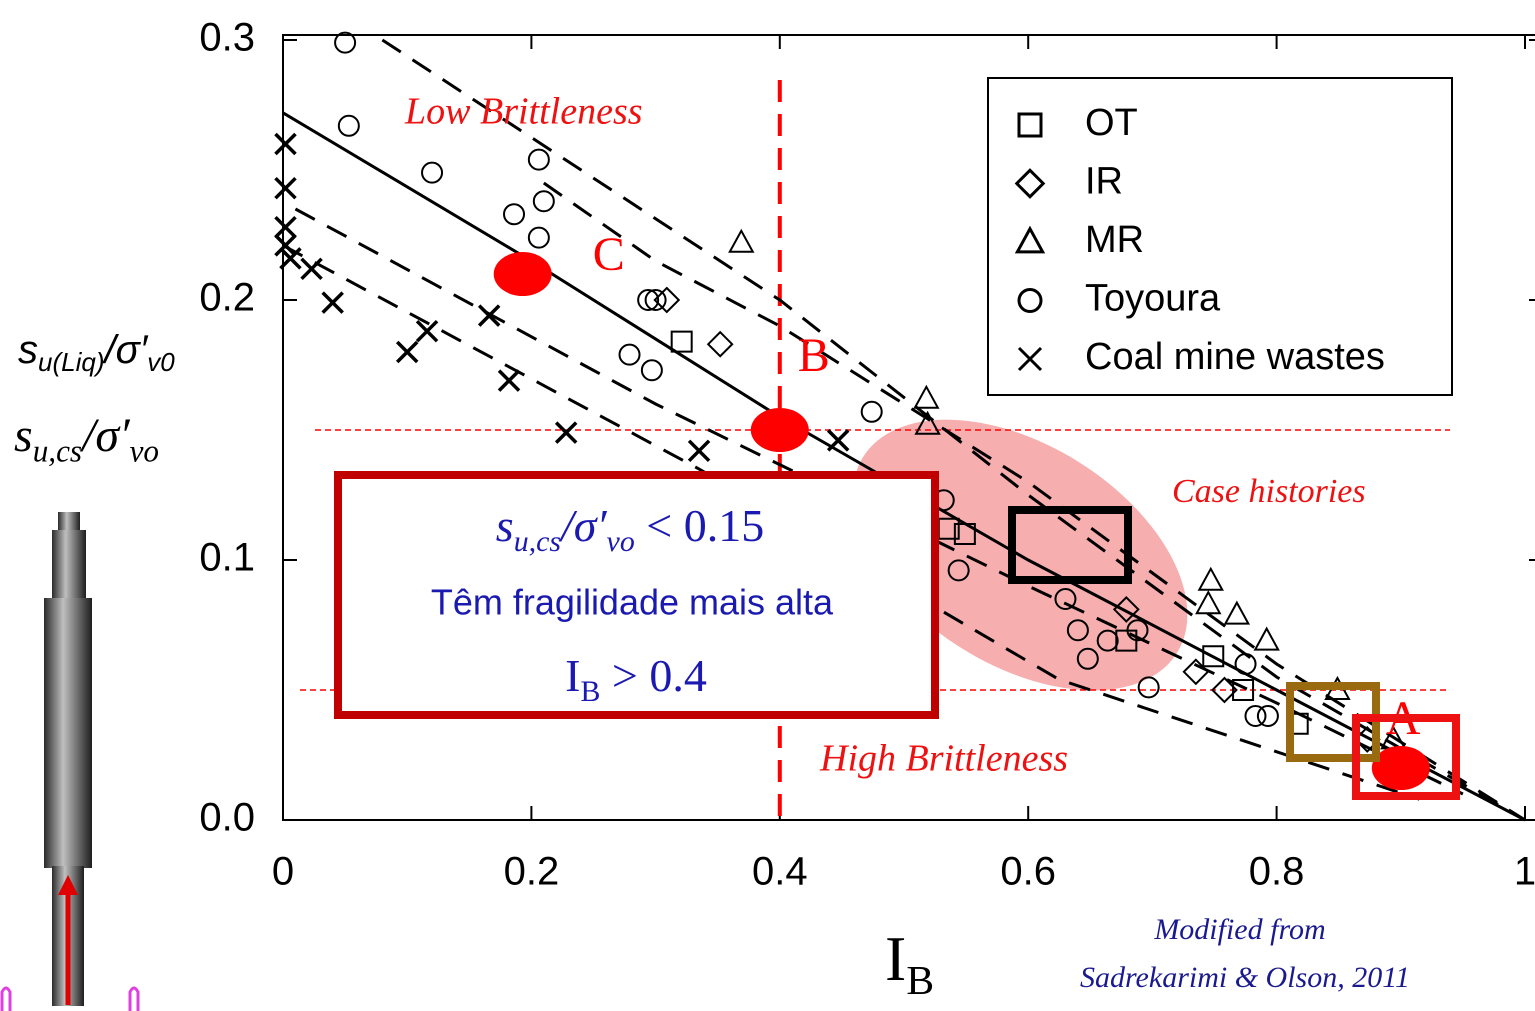  I want to click on text-part: < 0.15, so click(699, 525).